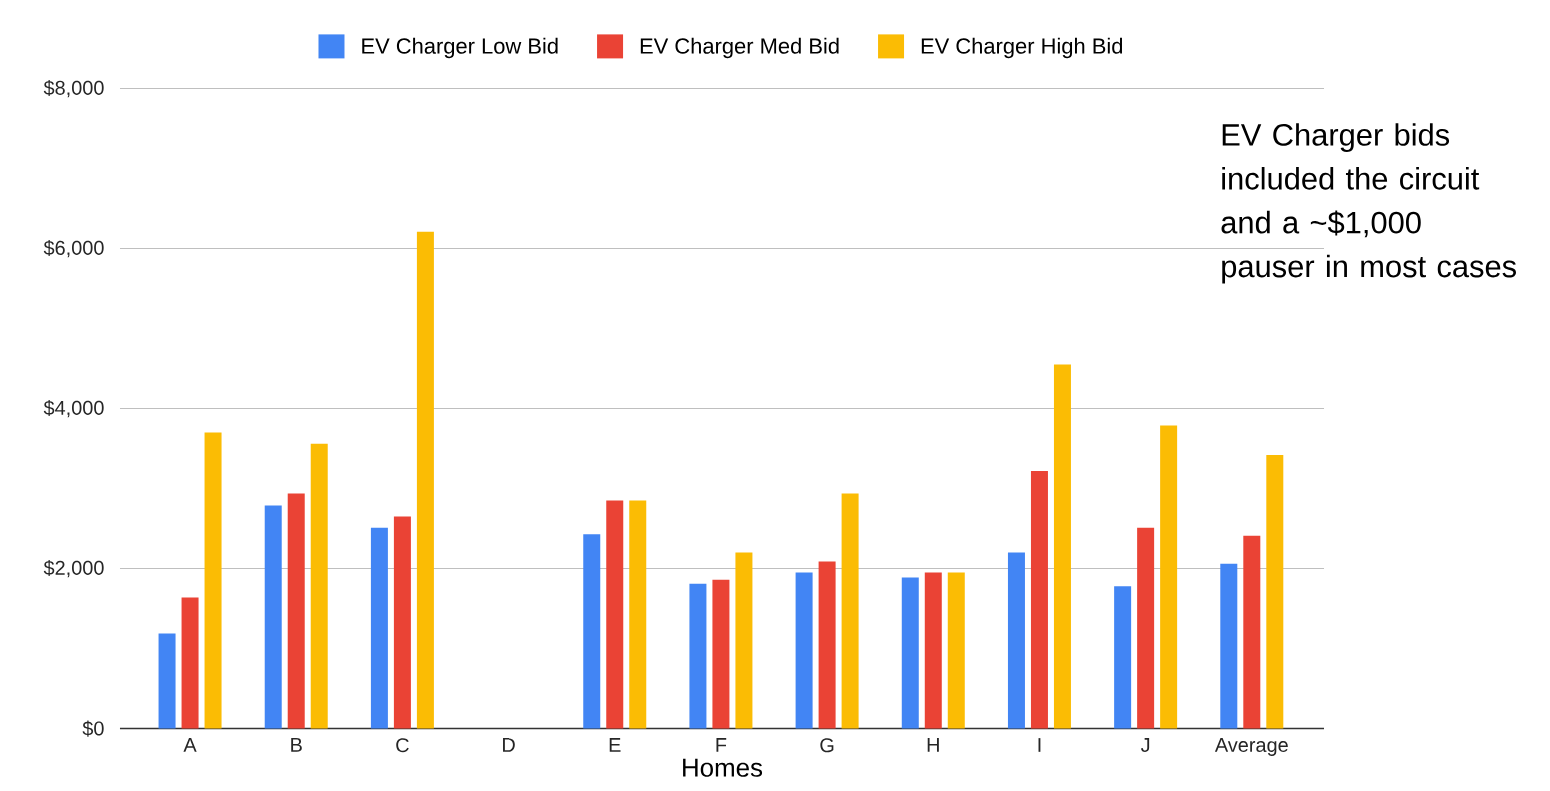 The image size is (1550, 791). What do you see at coordinates (73, 248) in the screenshot?
I see `y-tick-label: $6,000` at bounding box center [73, 248].